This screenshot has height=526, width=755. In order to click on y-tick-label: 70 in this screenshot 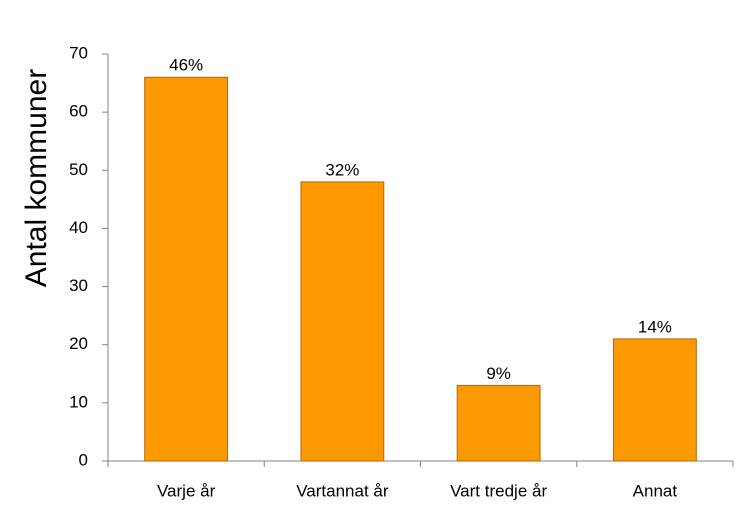, I will do `click(78, 52)`.